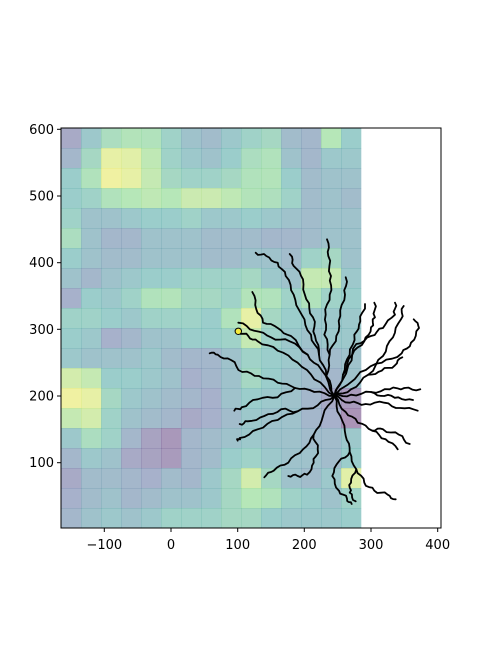  Describe the element at coordinates (41, 463) in the screenshot. I see `y-tick-label: 100` at that location.